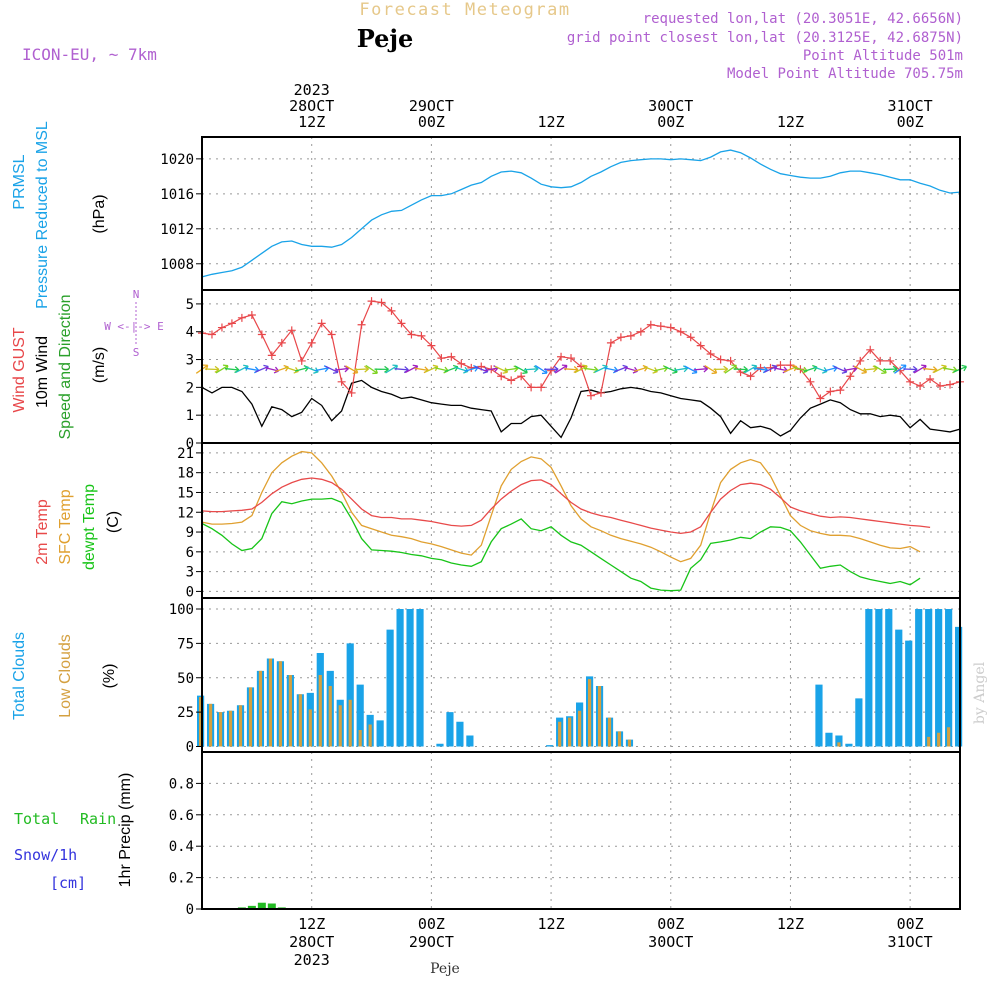 Image resolution: width=1000 pixels, height=1000 pixels. Describe the element at coordinates (109, 676) in the screenshot. I see `clouds-unit: (%)` at that location.